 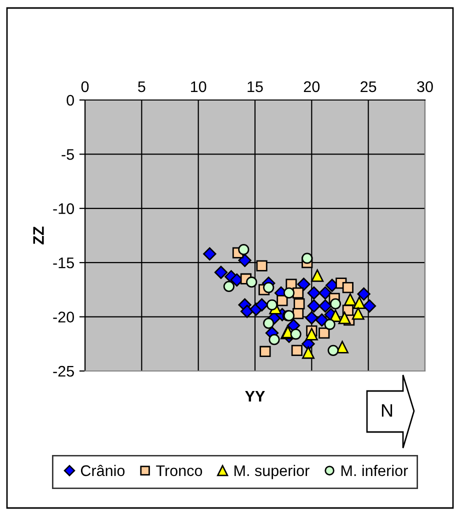 What do you see at coordinates (198, 86) in the screenshot?
I see `x-tick-label: 10` at bounding box center [198, 86].